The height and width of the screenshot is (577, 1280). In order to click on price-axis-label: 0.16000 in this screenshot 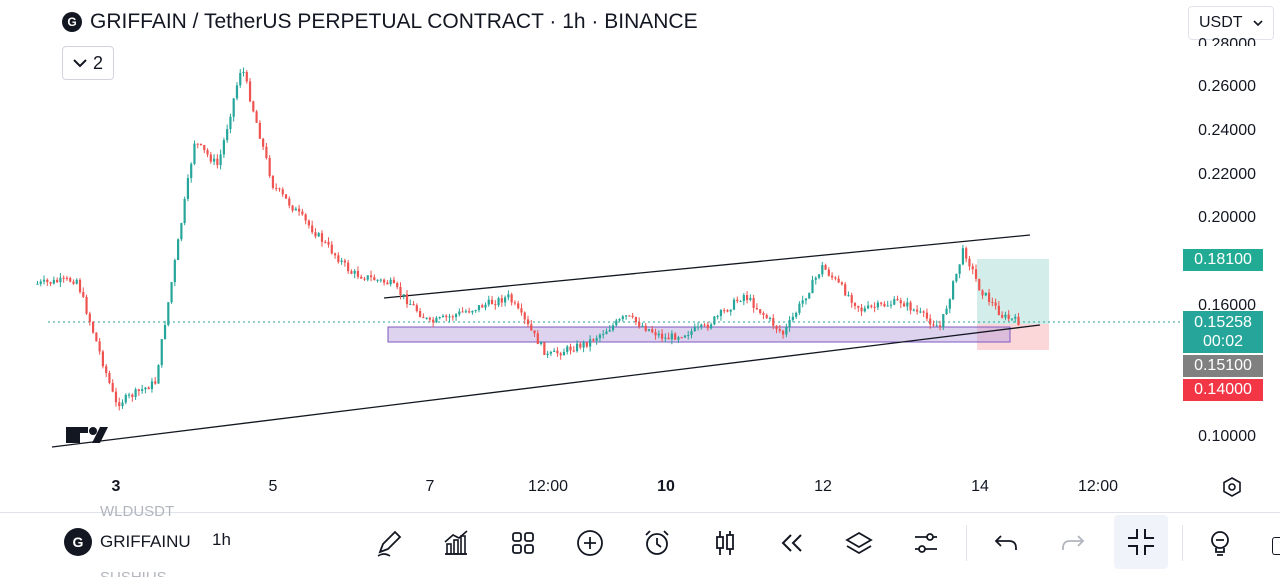, I will do `click(1227, 305)`.